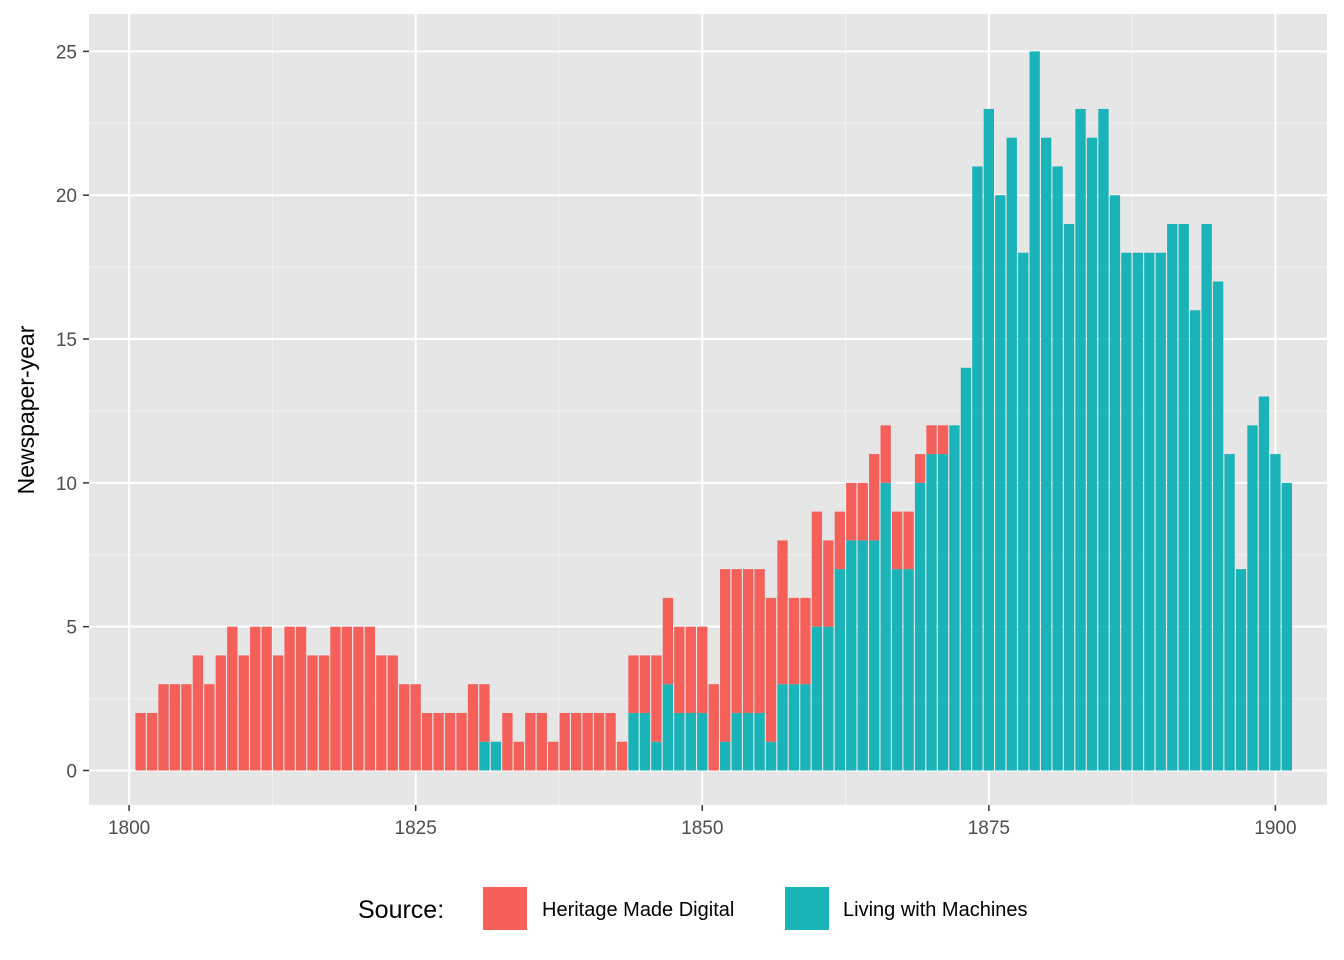  I want to click on y-tick-label: 25, so click(66, 52).